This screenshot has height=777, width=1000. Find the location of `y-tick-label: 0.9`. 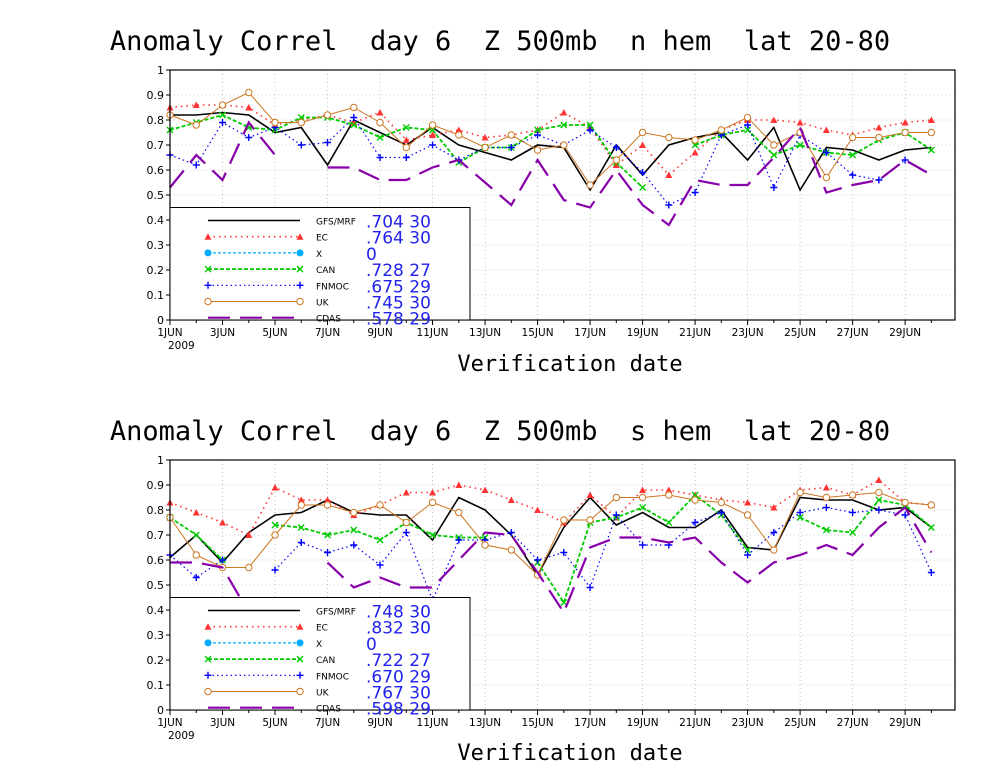

y-tick-label: 0.9 is located at coordinates (156, 485).